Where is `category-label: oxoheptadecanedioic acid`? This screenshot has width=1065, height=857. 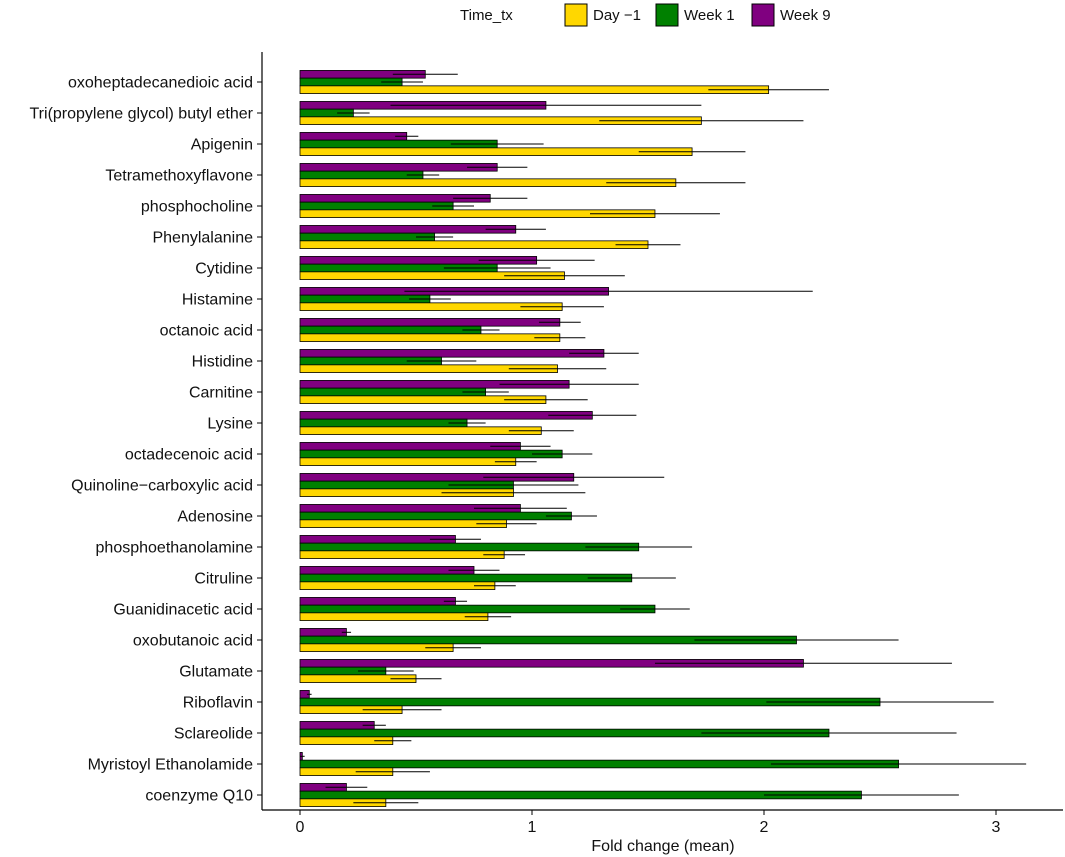 category-label: oxoheptadecanedioic acid is located at coordinates (160, 83).